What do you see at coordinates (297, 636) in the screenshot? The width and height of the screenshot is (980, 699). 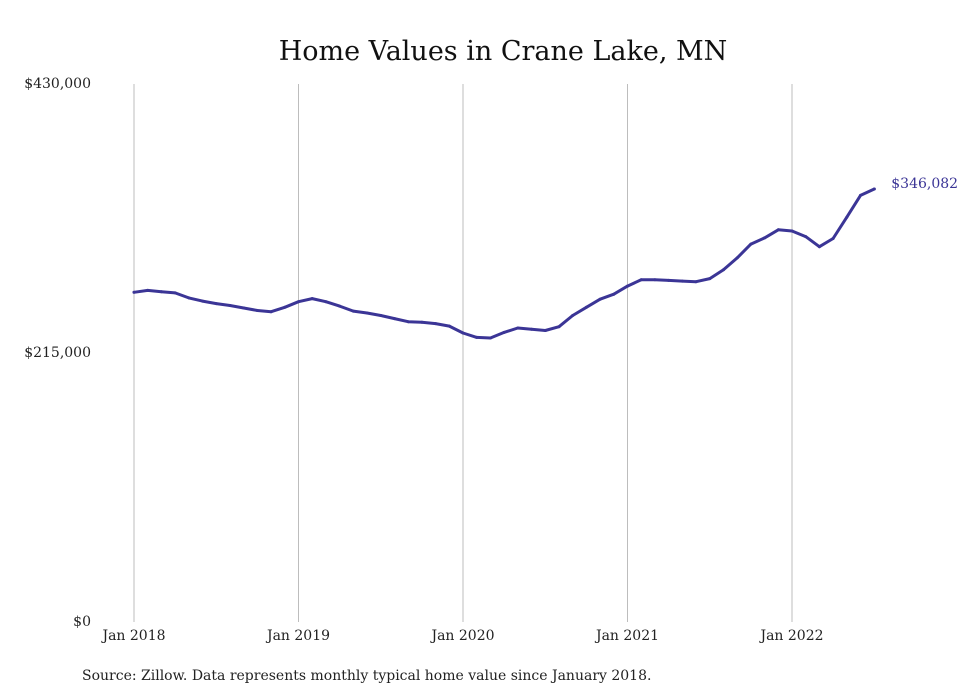 I see `x-tick-label: Jan 2019` at bounding box center [297, 636].